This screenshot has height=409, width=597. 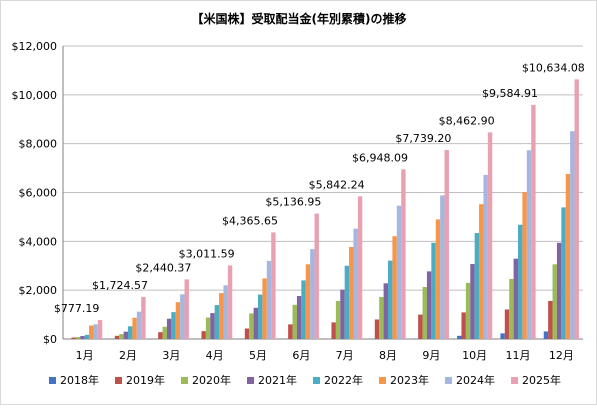 I want to click on bar-2023年-6月, so click(x=308, y=301).